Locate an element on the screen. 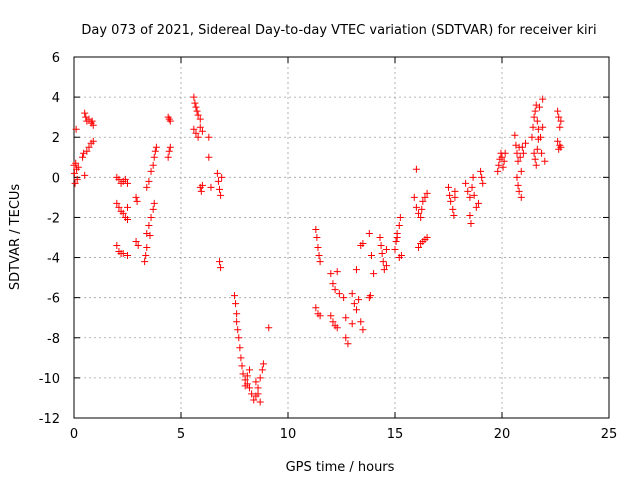 Image resolution: width=640 pixels, height=480 pixels. x-axis-label: GPS time / hours is located at coordinates (340, 467).